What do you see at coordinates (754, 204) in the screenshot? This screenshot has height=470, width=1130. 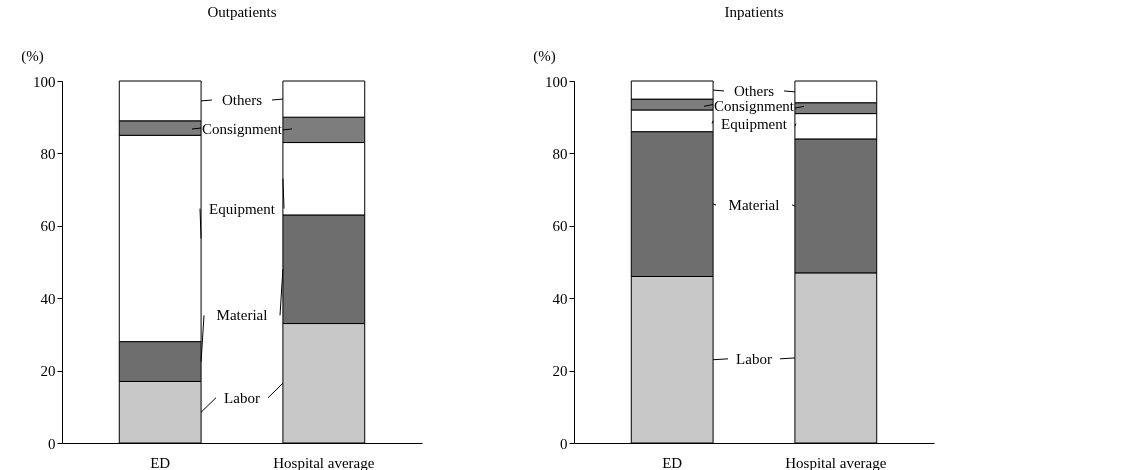 I see `legend-label: Material` at bounding box center [754, 204].